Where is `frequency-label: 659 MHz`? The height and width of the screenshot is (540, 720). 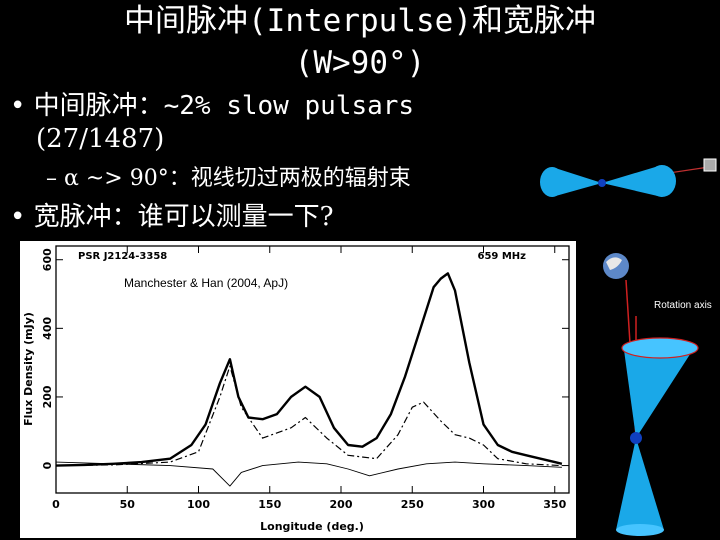 frequency-label: 659 MHz is located at coordinates (502, 256).